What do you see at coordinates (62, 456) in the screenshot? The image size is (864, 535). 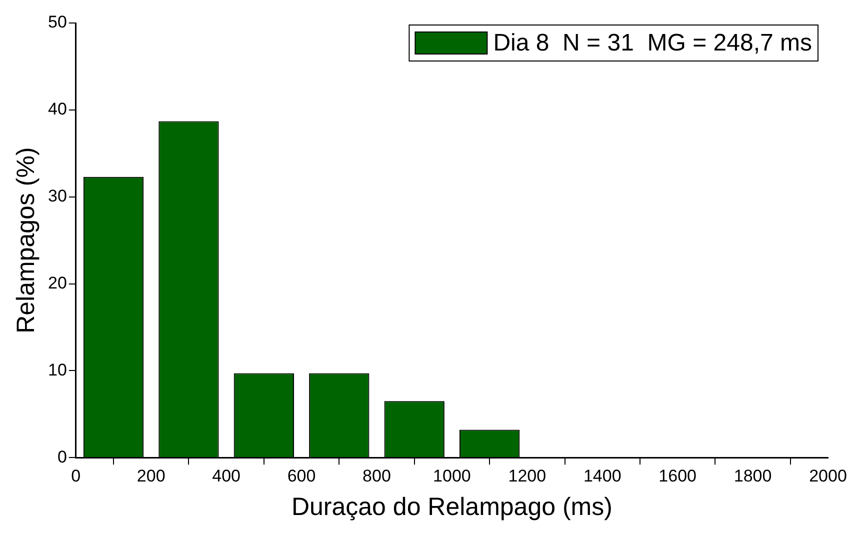 I see `y-tick-label: 0` at bounding box center [62, 456].